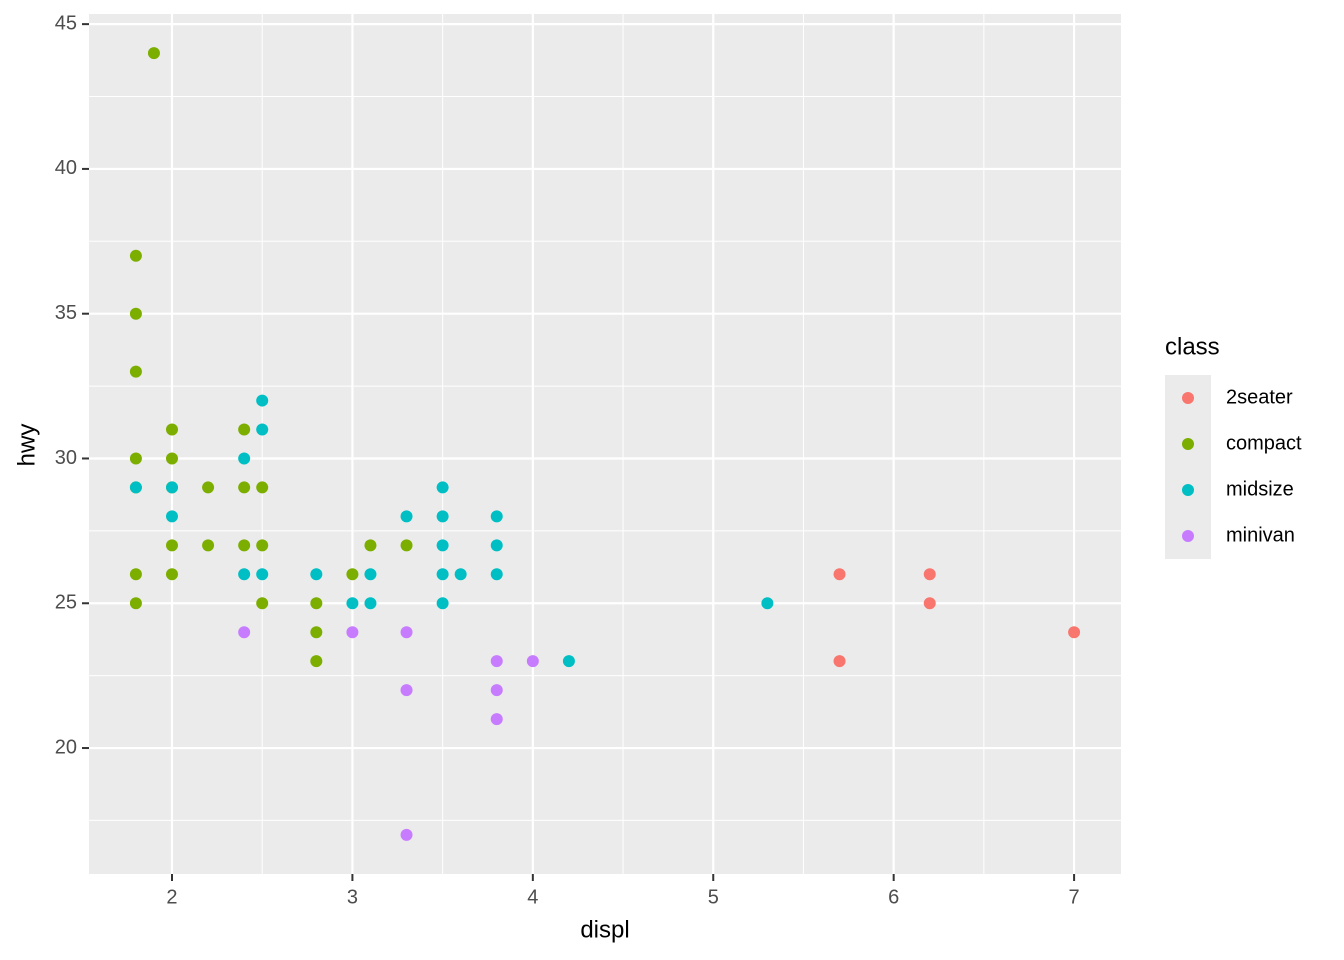 This screenshot has width=1344, height=960. Describe the element at coordinates (1259, 397) in the screenshot. I see `legend-label: 2seater` at that location.